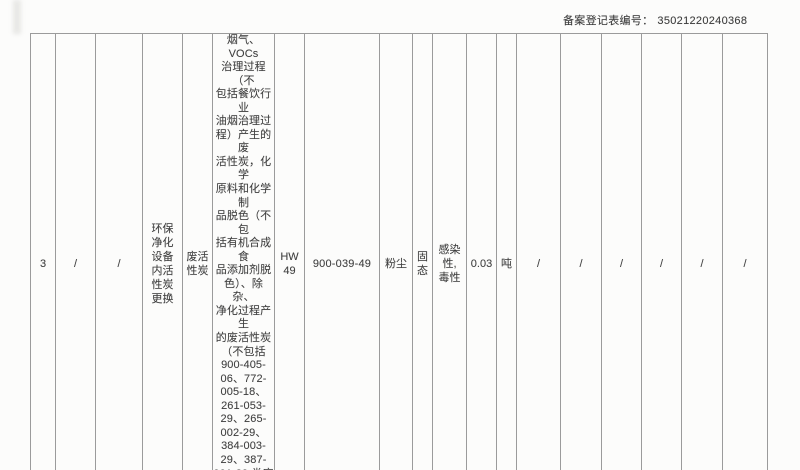 This screenshot has width=800, height=470. I want to click on registration-number-label: 备案登记表编号：, so click(608, 21).